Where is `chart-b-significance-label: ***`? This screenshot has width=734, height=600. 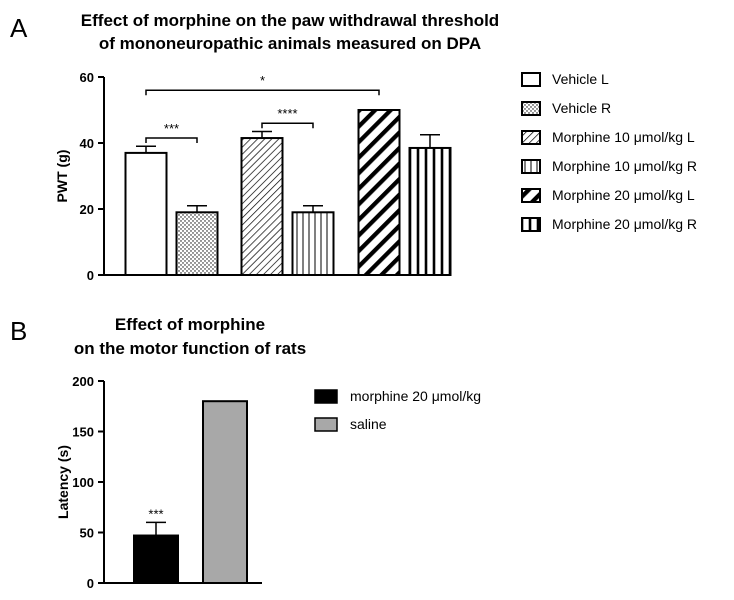 chart-b-significance-label: *** is located at coordinates (155, 513).